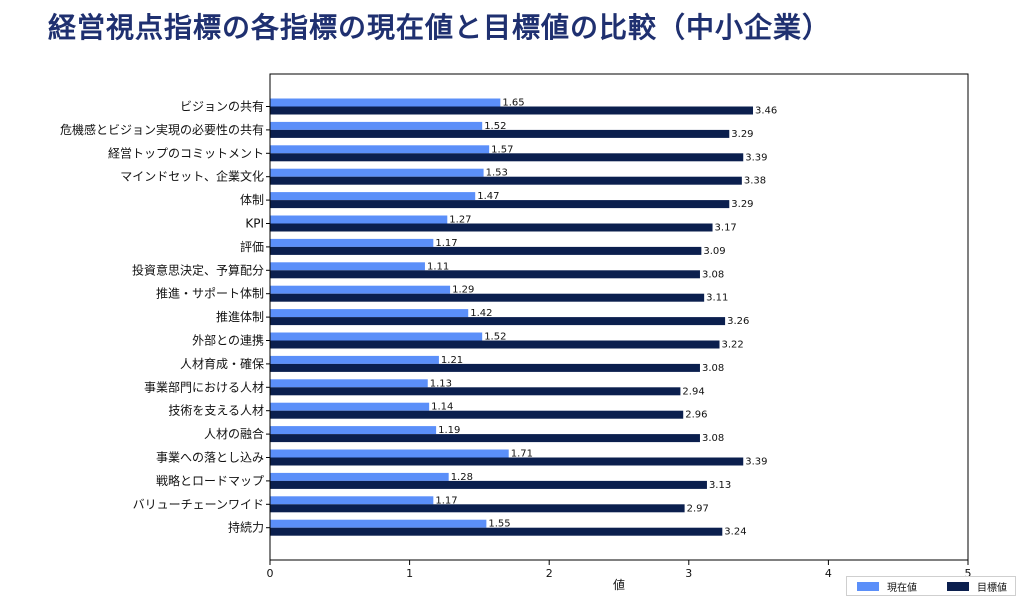 The image size is (1024, 602). I want to click on category-label: 体制, so click(252, 200).